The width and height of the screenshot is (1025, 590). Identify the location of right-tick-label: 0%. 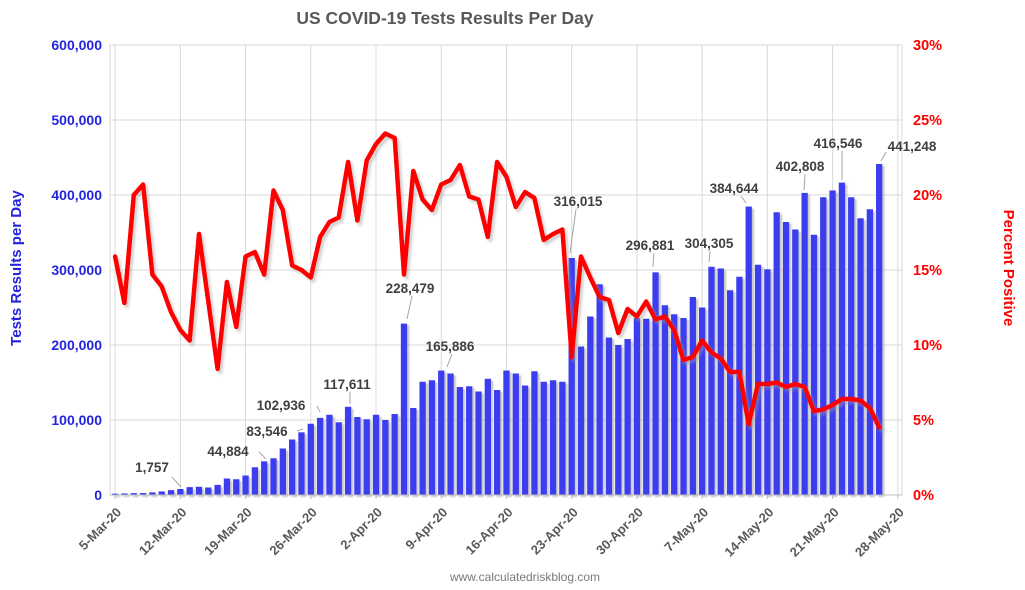
(923, 496).